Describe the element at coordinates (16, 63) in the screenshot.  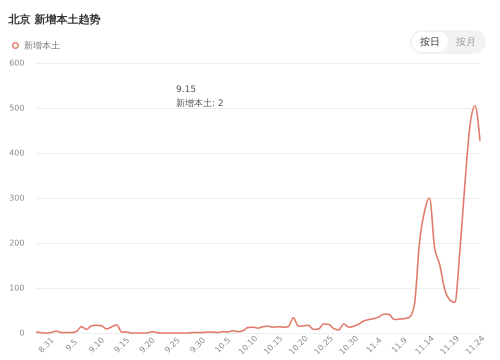
I see `y-tick-label: 600` at that location.